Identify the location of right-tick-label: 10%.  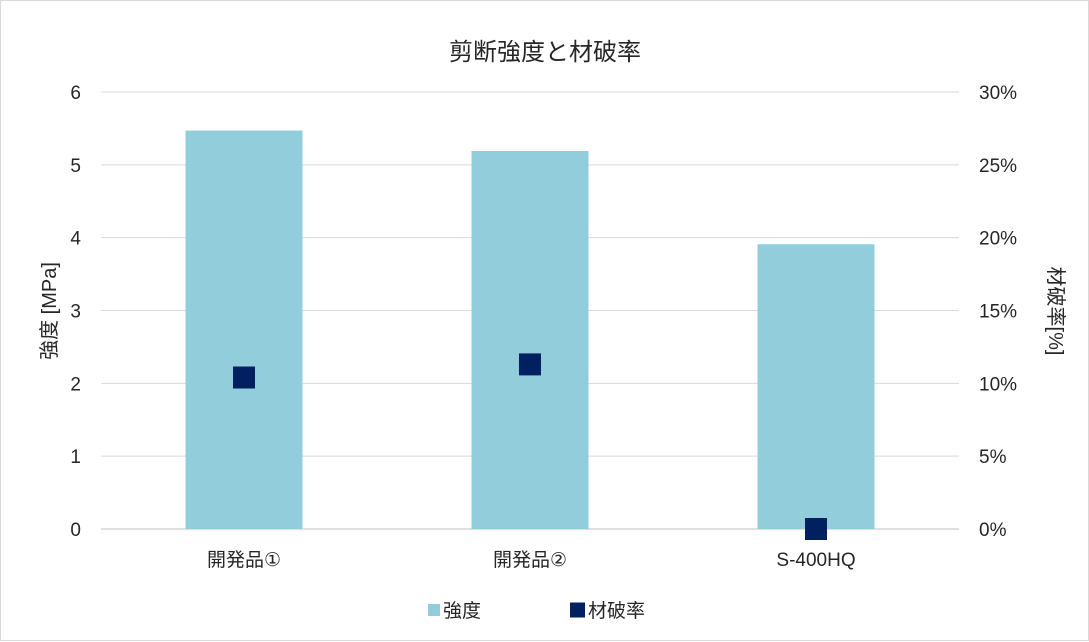
(998, 384).